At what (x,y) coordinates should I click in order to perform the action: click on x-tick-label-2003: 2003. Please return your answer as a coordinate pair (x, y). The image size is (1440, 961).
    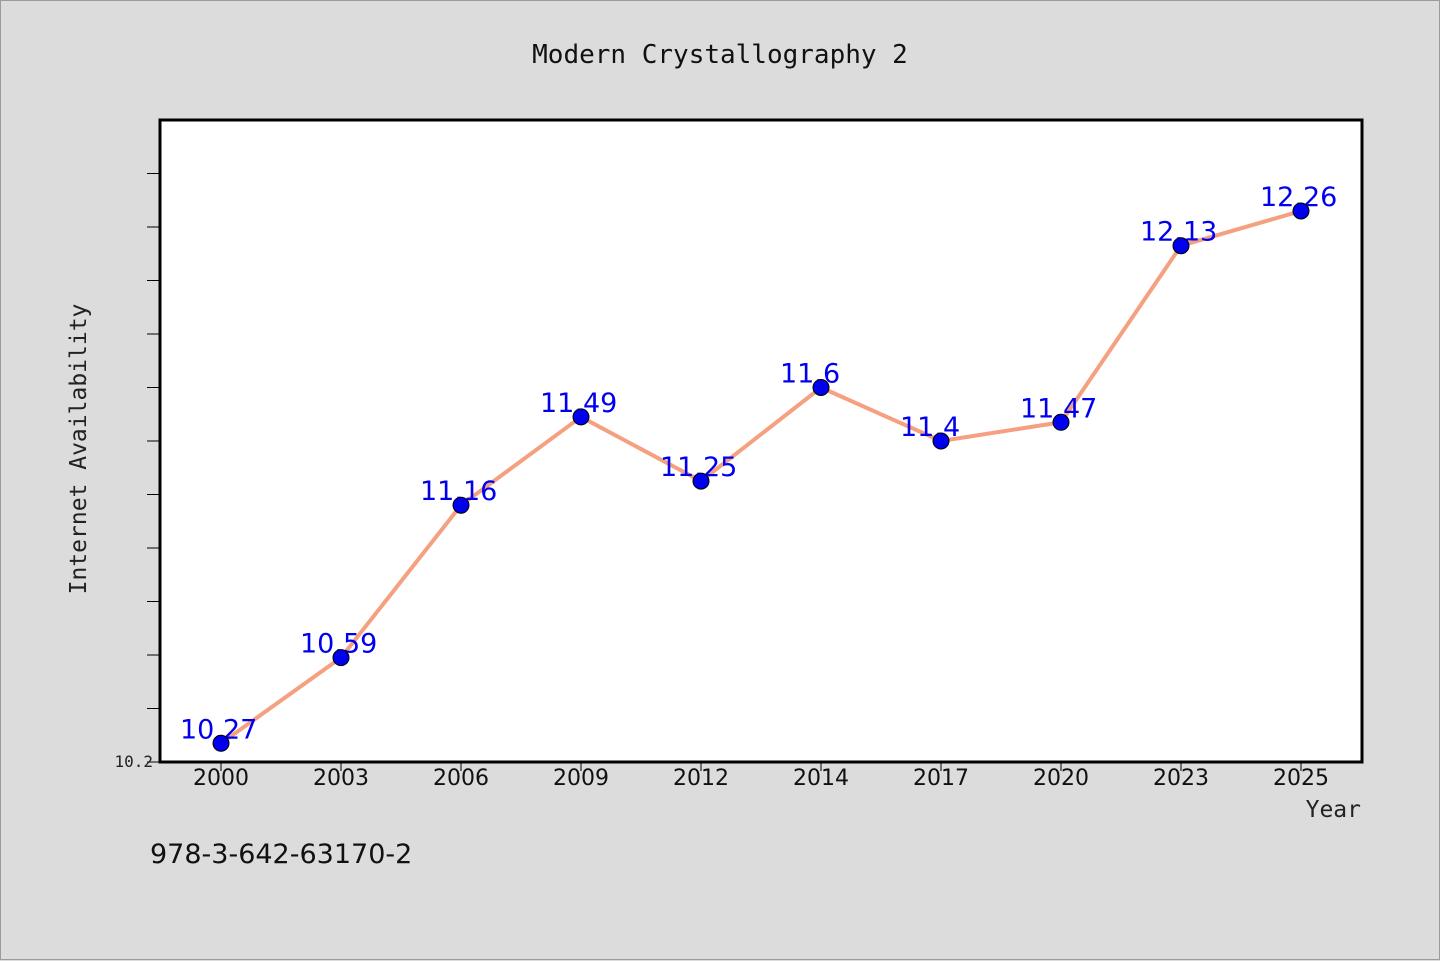
    Looking at the image, I should click on (341, 778).